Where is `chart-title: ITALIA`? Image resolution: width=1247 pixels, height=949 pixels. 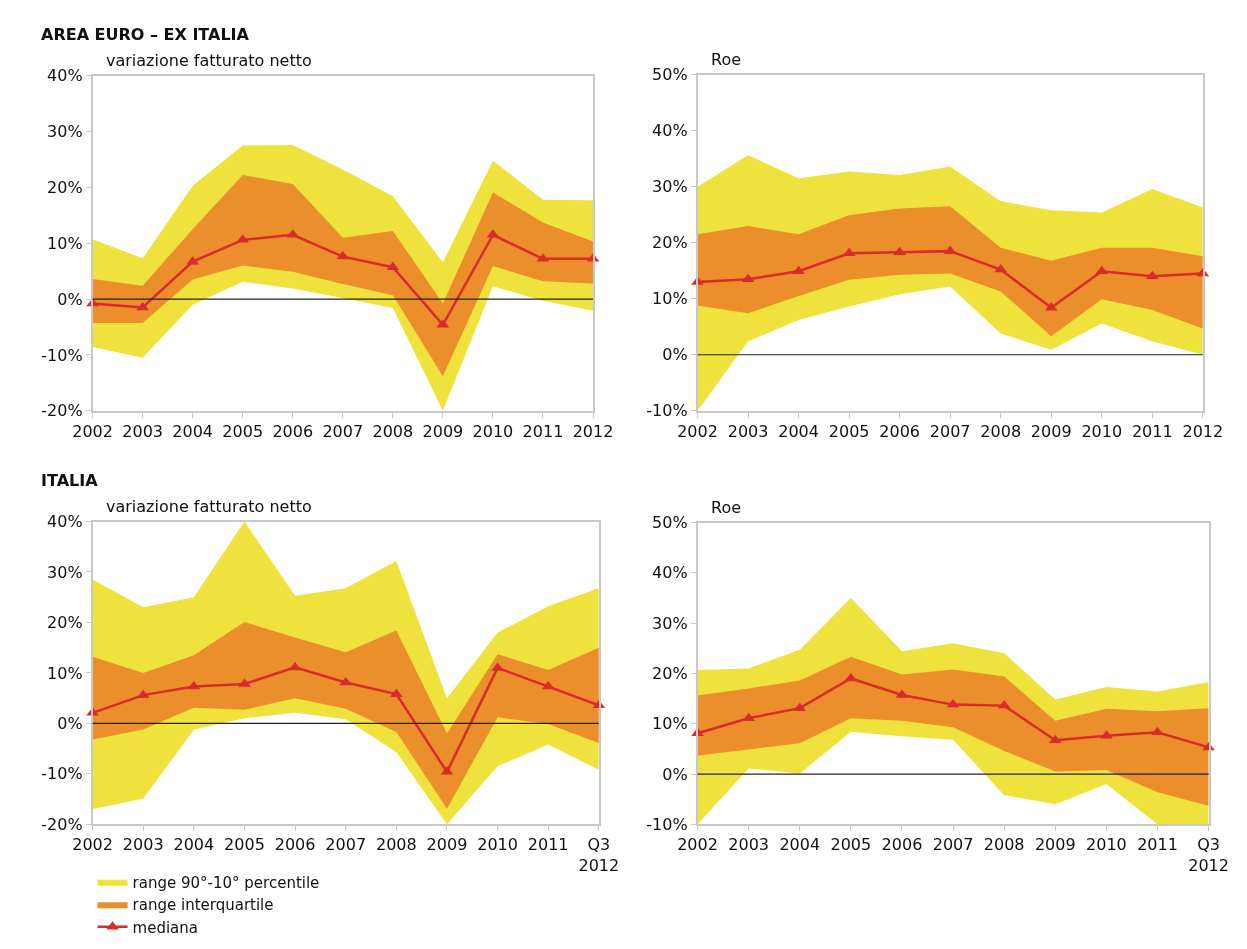 chart-title: ITALIA is located at coordinates (70, 480).